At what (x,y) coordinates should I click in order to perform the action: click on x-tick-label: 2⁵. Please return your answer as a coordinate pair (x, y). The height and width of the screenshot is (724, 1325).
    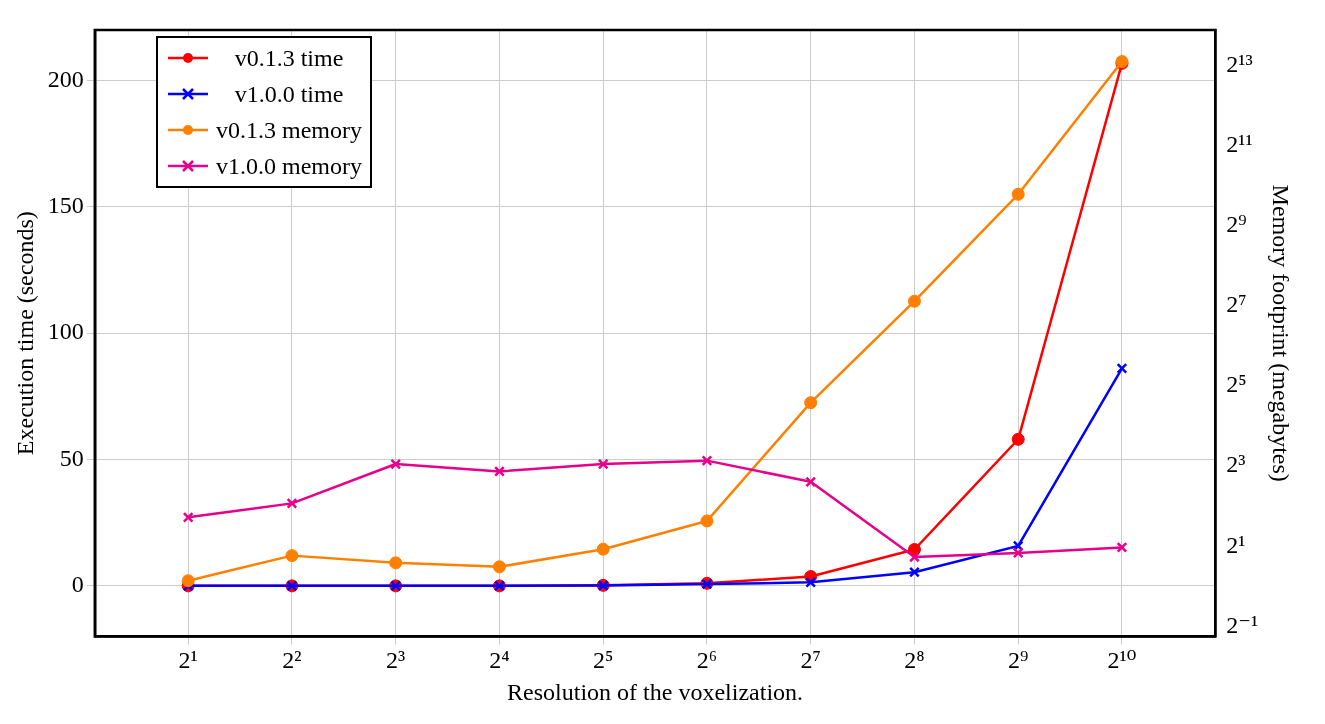
    Looking at the image, I should click on (603, 660).